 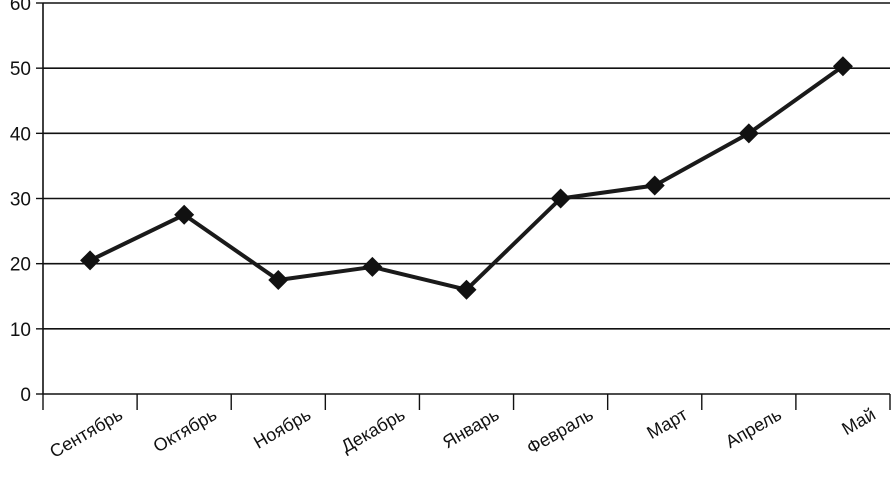 What do you see at coordinates (666, 423) in the screenshot?
I see `x-tick-label: Март` at bounding box center [666, 423].